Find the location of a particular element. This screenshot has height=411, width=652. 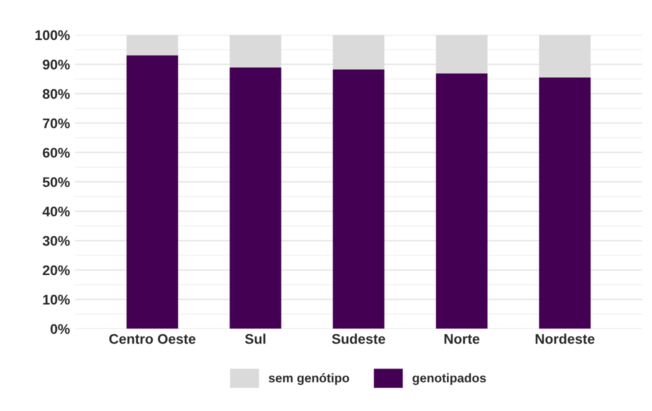

y-tick-label: 50% is located at coordinates (56, 182).